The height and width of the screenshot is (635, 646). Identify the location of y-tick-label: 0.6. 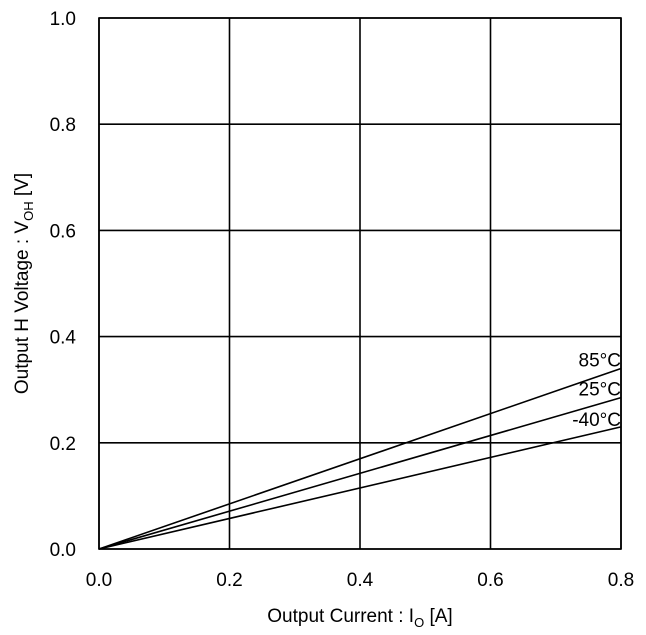
(63, 231).